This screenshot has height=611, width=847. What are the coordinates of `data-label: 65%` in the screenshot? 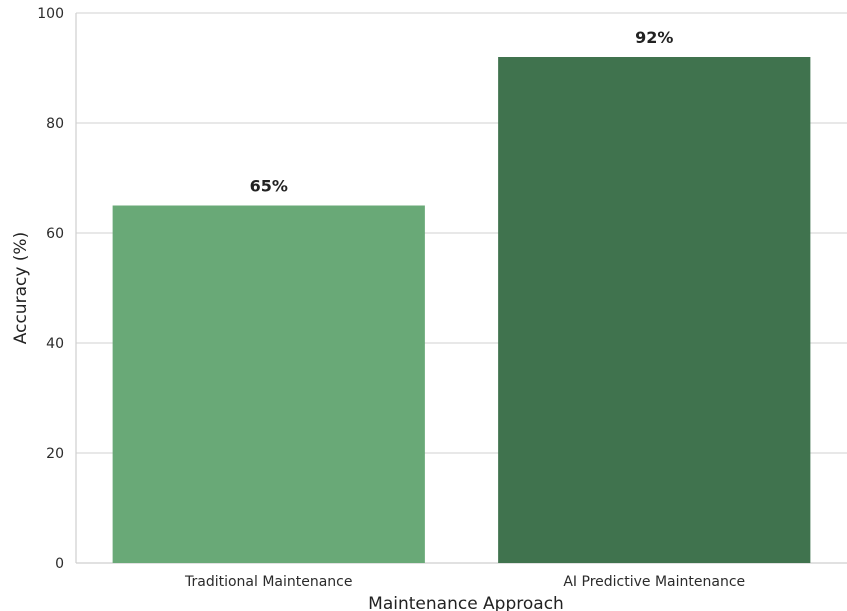 It's located at (269, 186).